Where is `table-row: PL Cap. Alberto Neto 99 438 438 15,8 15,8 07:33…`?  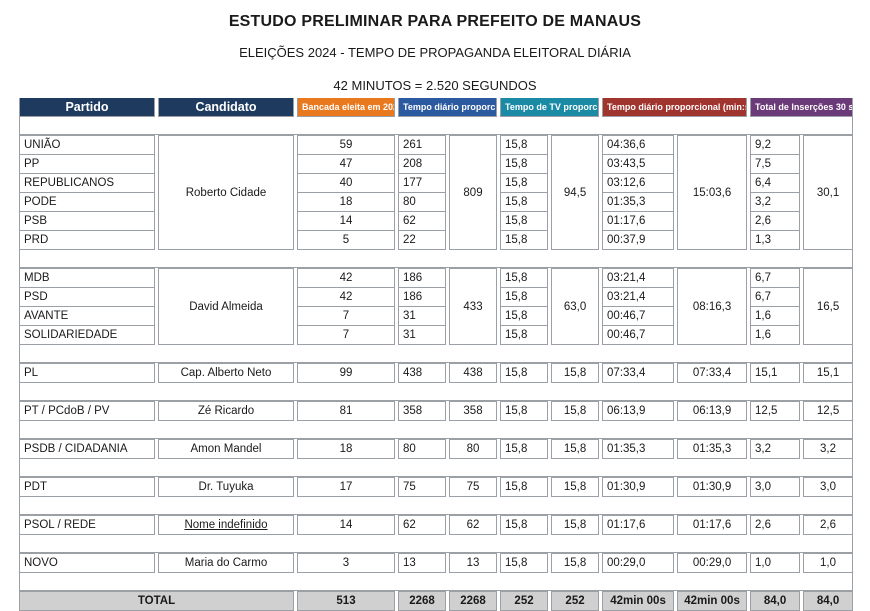
table-row: PL Cap. Alberto Neto 99 438 438 15,8 15,8 07:33… is located at coordinates (436, 373).